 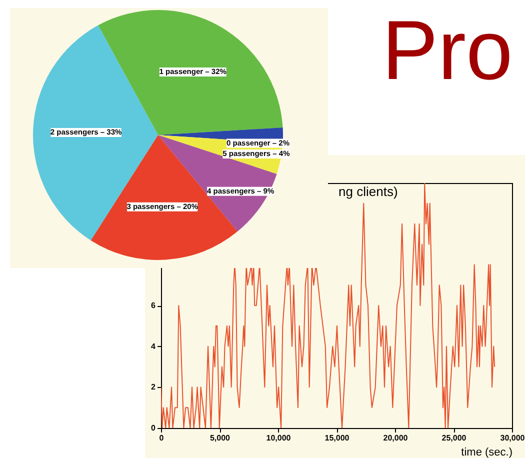 I want to click on x-axis-title: time (sec.), so click(x=486, y=452).